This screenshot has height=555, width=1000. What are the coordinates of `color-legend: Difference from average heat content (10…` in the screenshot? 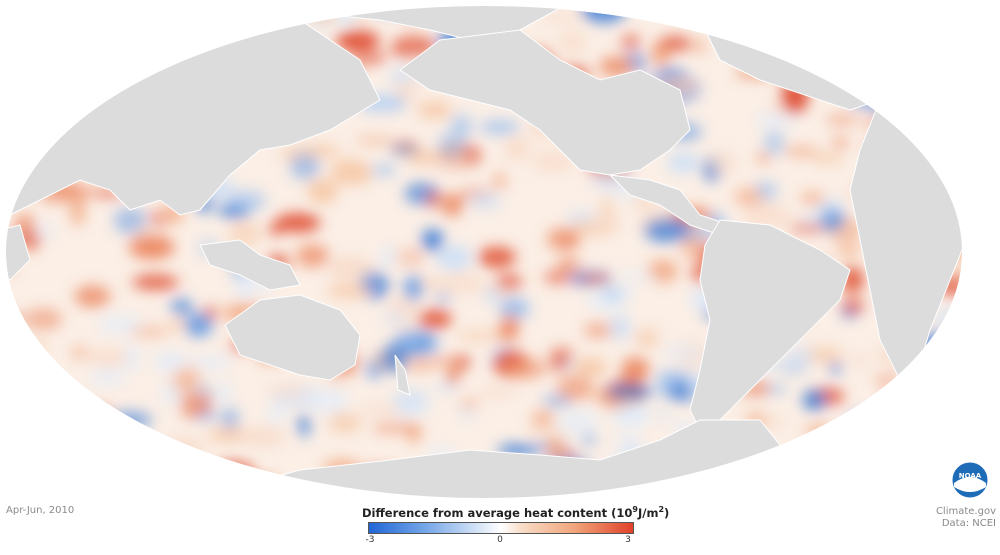 It's located at (515, 525).